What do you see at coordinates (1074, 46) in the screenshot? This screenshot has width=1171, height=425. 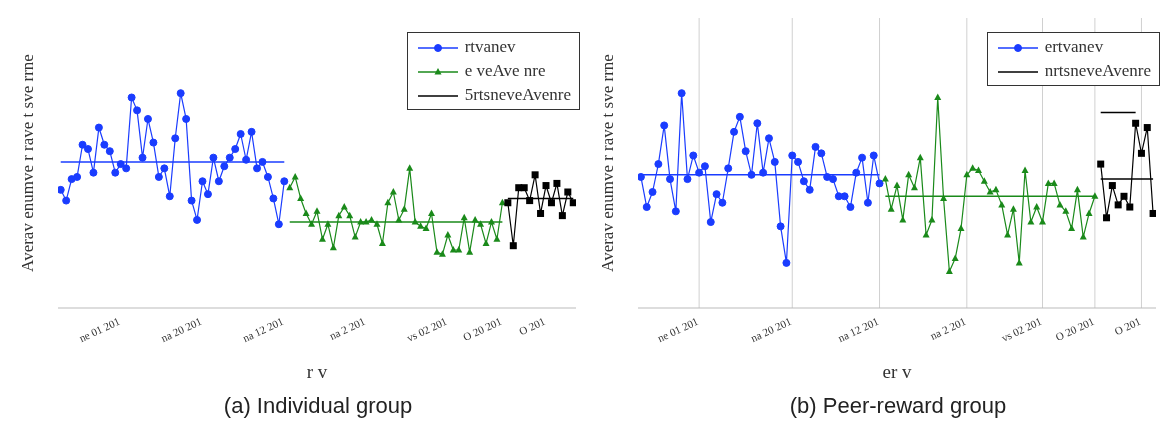 I see `legend-label: ertvanev` at bounding box center [1074, 46].